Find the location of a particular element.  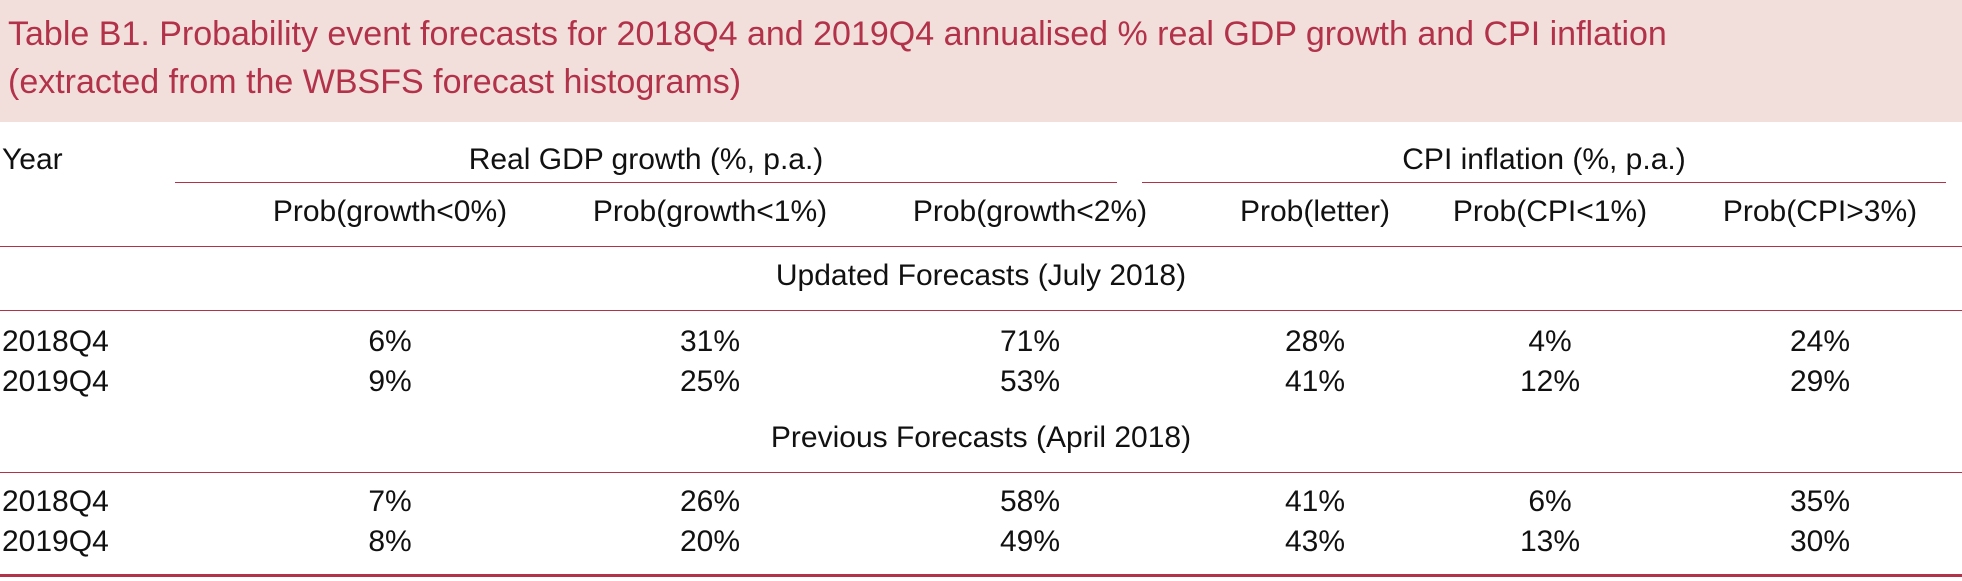

table-cell: 8% is located at coordinates (390, 541).